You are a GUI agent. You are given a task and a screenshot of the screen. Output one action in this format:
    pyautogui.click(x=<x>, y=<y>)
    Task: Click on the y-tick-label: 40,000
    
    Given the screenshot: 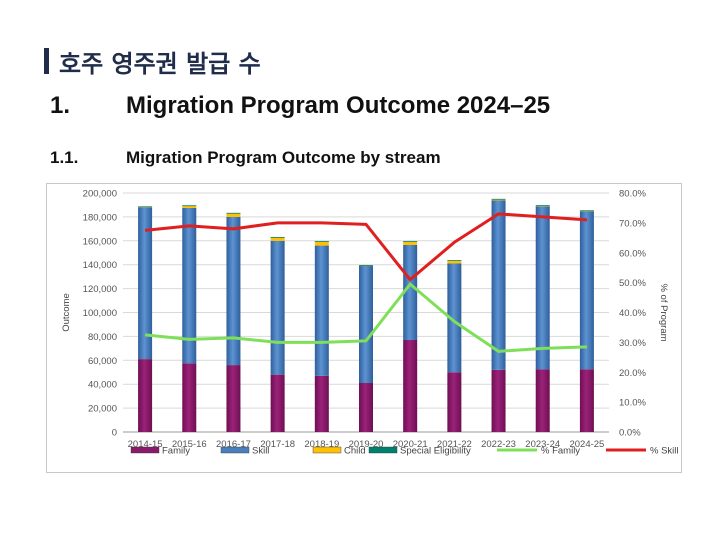 What is the action you would take?
    pyautogui.click(x=102, y=385)
    